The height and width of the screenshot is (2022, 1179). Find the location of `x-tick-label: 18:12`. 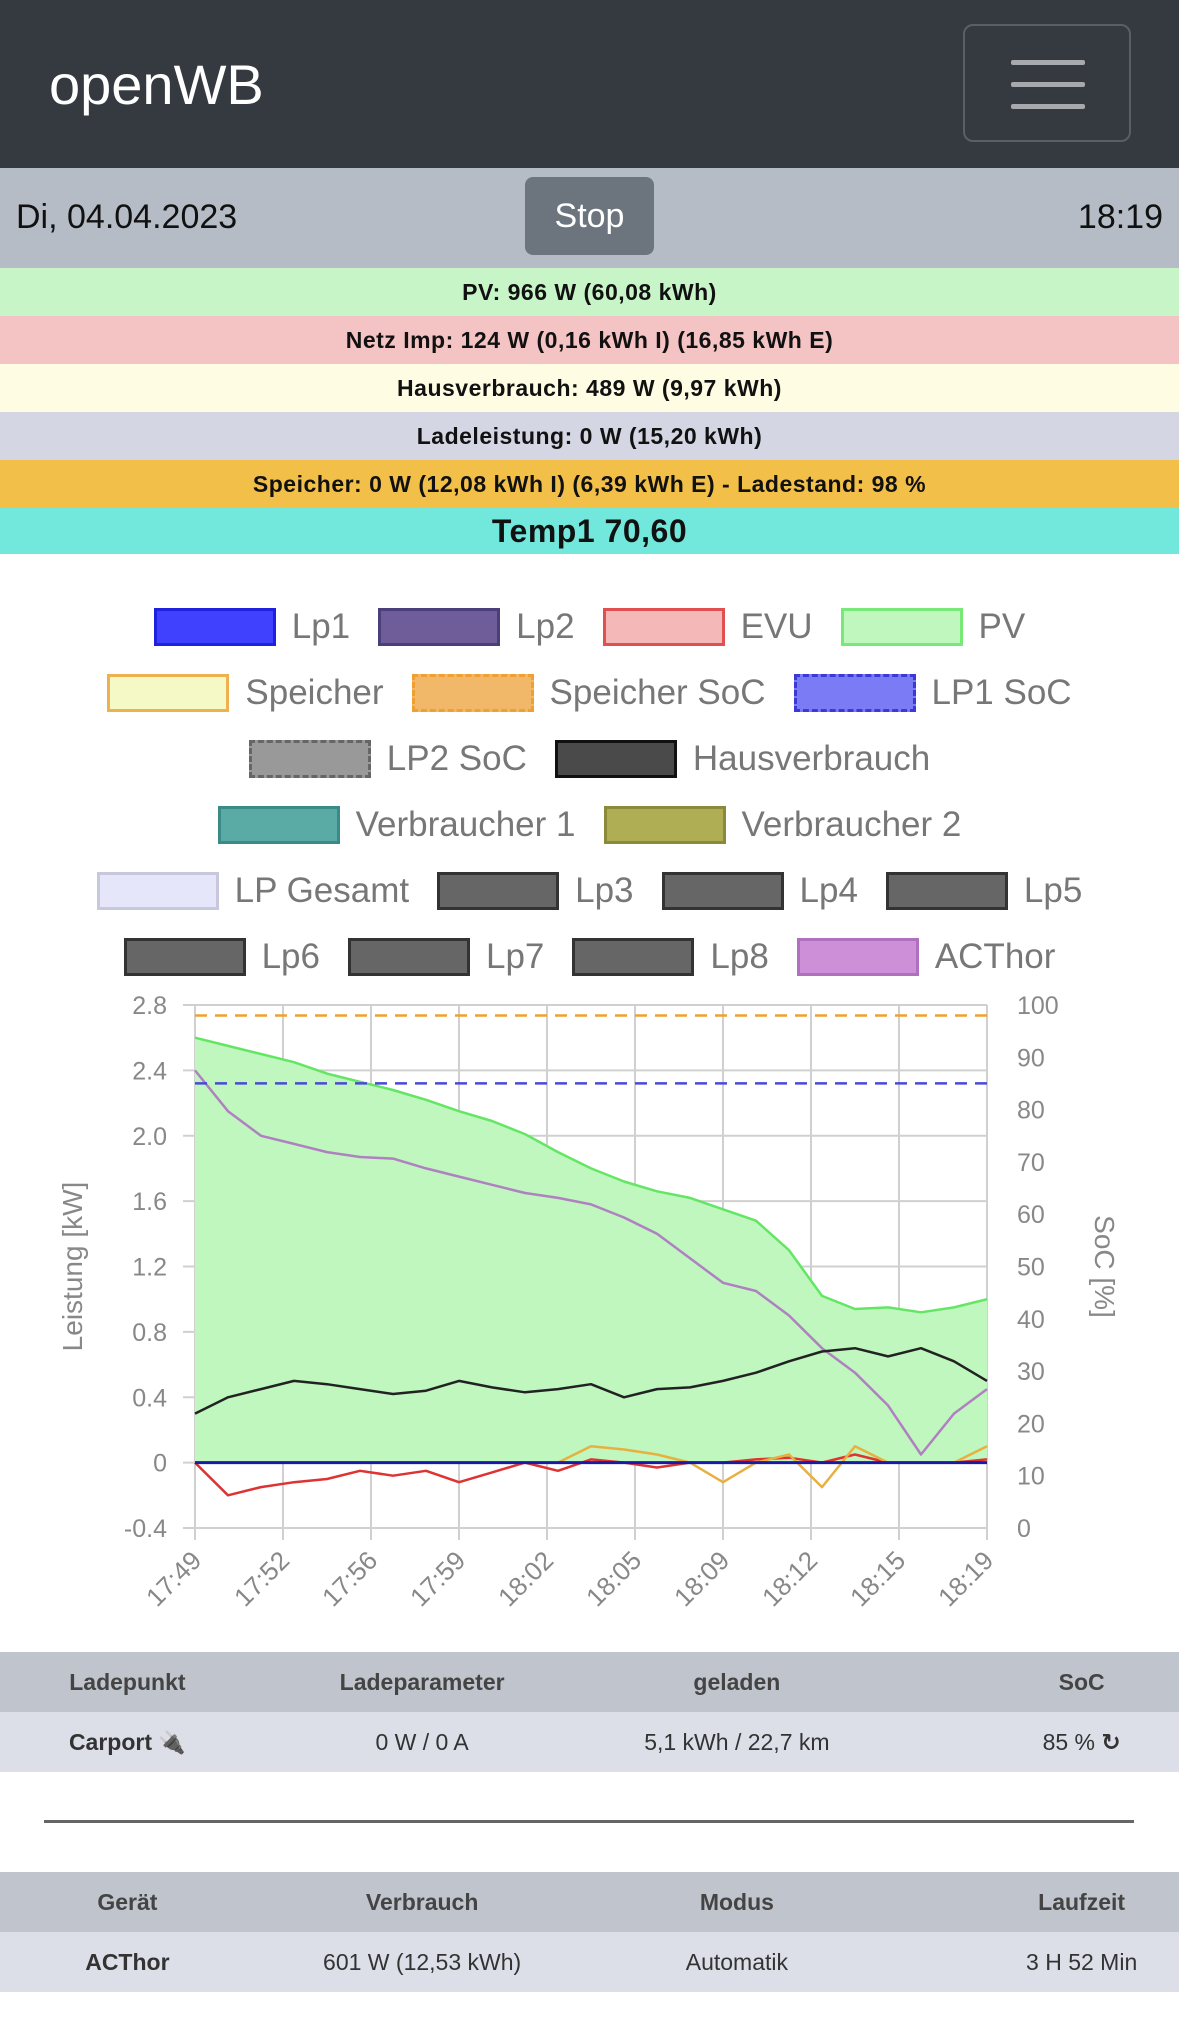

x-tick-label: 18:12 is located at coordinates (789, 1578).